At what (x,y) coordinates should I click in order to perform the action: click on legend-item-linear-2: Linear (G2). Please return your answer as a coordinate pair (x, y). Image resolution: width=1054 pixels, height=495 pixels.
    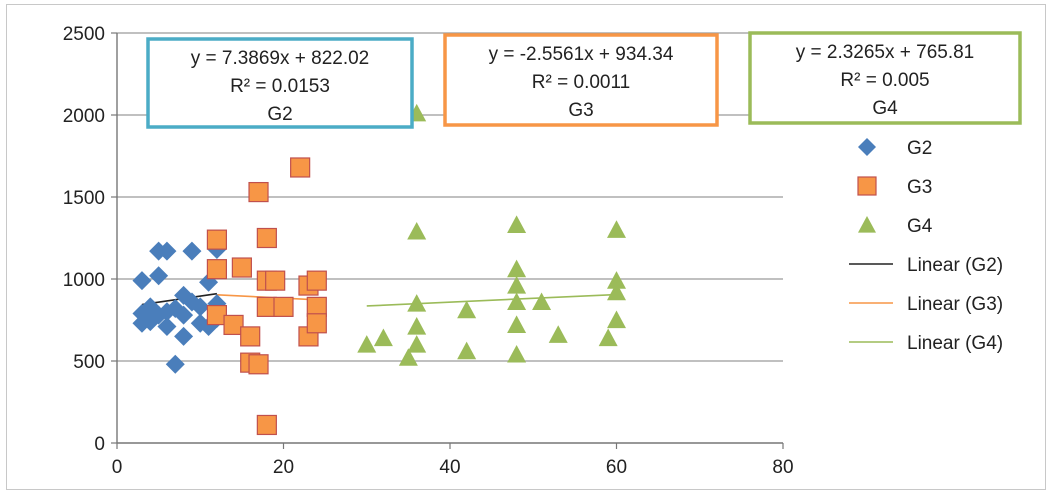
    Looking at the image, I should click on (926, 265).